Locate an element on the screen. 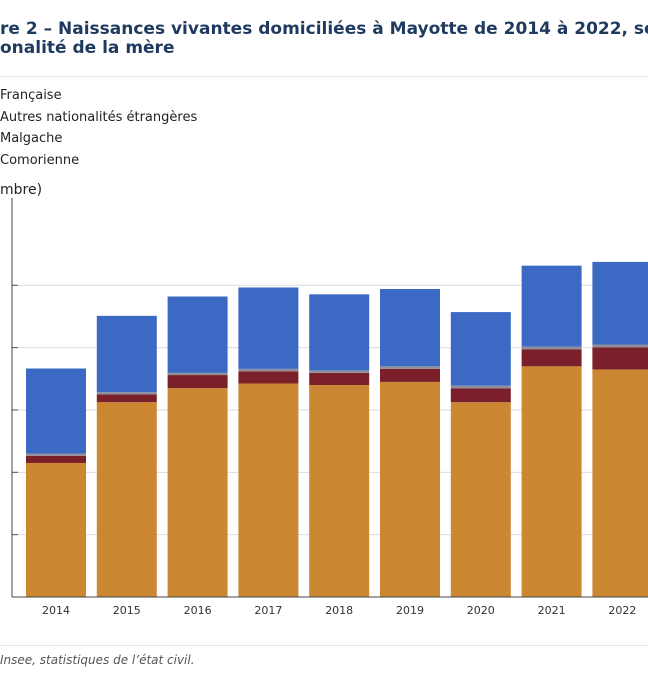 The image size is (648, 688). bar-segment-francaise-2020 is located at coordinates (480, 349).